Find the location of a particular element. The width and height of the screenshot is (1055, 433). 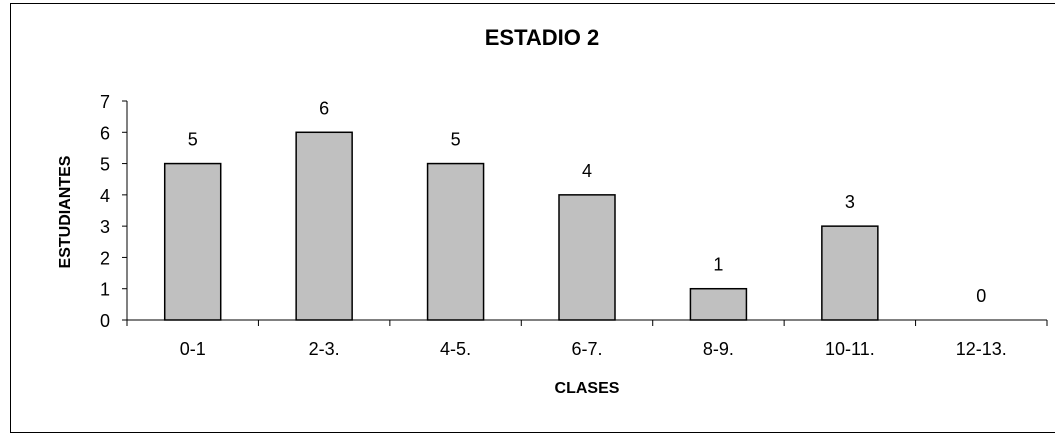

x-tick-label: 0-1 is located at coordinates (193, 349).